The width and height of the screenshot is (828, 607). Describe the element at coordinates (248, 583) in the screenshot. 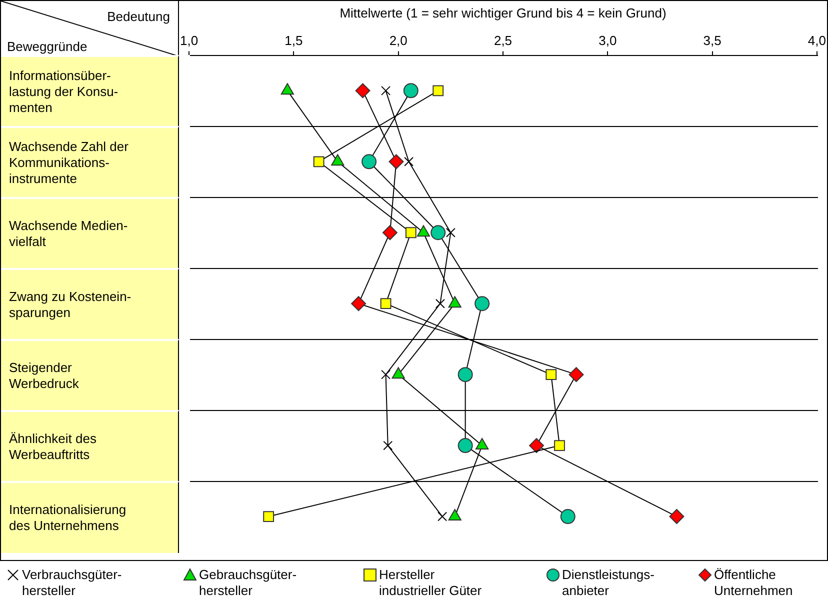

I see `legend-label: Gebrauchsgüter-hersteller` at that location.